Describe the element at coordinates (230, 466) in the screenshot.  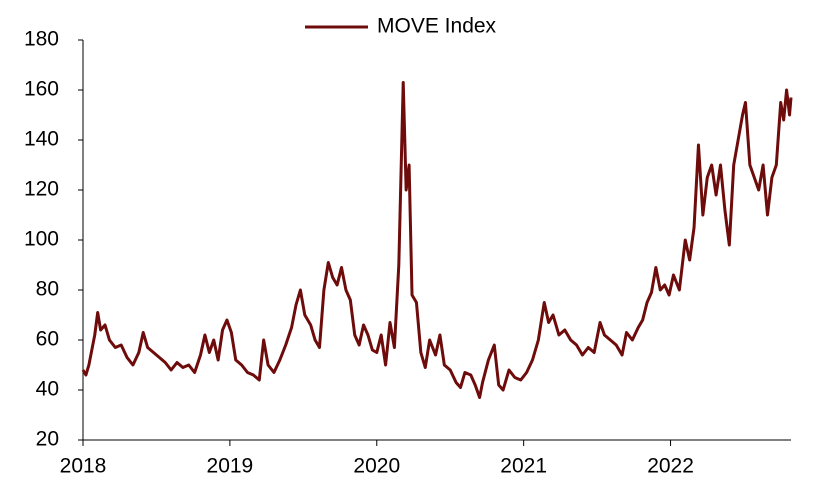
I see `x-tick-label: 2019` at that location.